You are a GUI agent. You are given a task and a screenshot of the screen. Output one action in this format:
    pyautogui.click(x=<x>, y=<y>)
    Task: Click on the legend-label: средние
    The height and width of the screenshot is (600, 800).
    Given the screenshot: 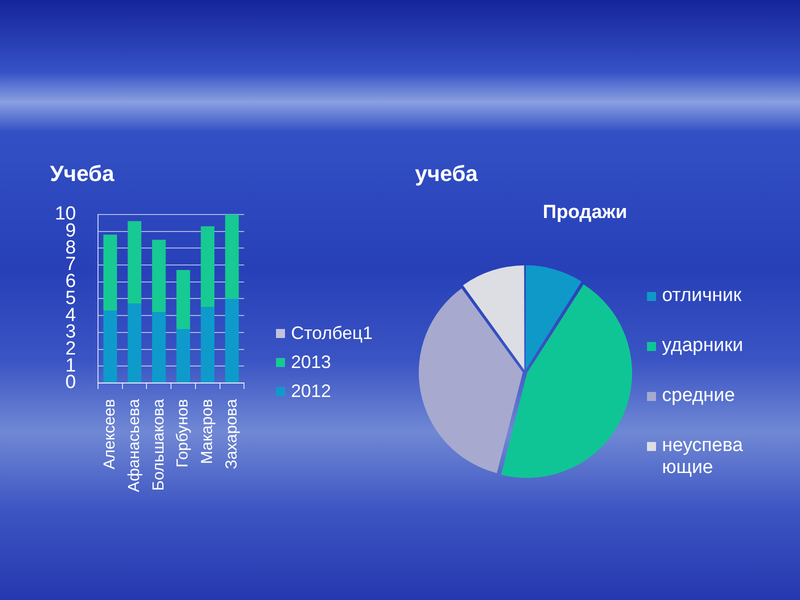 What is the action you would take?
    pyautogui.click(x=699, y=396)
    